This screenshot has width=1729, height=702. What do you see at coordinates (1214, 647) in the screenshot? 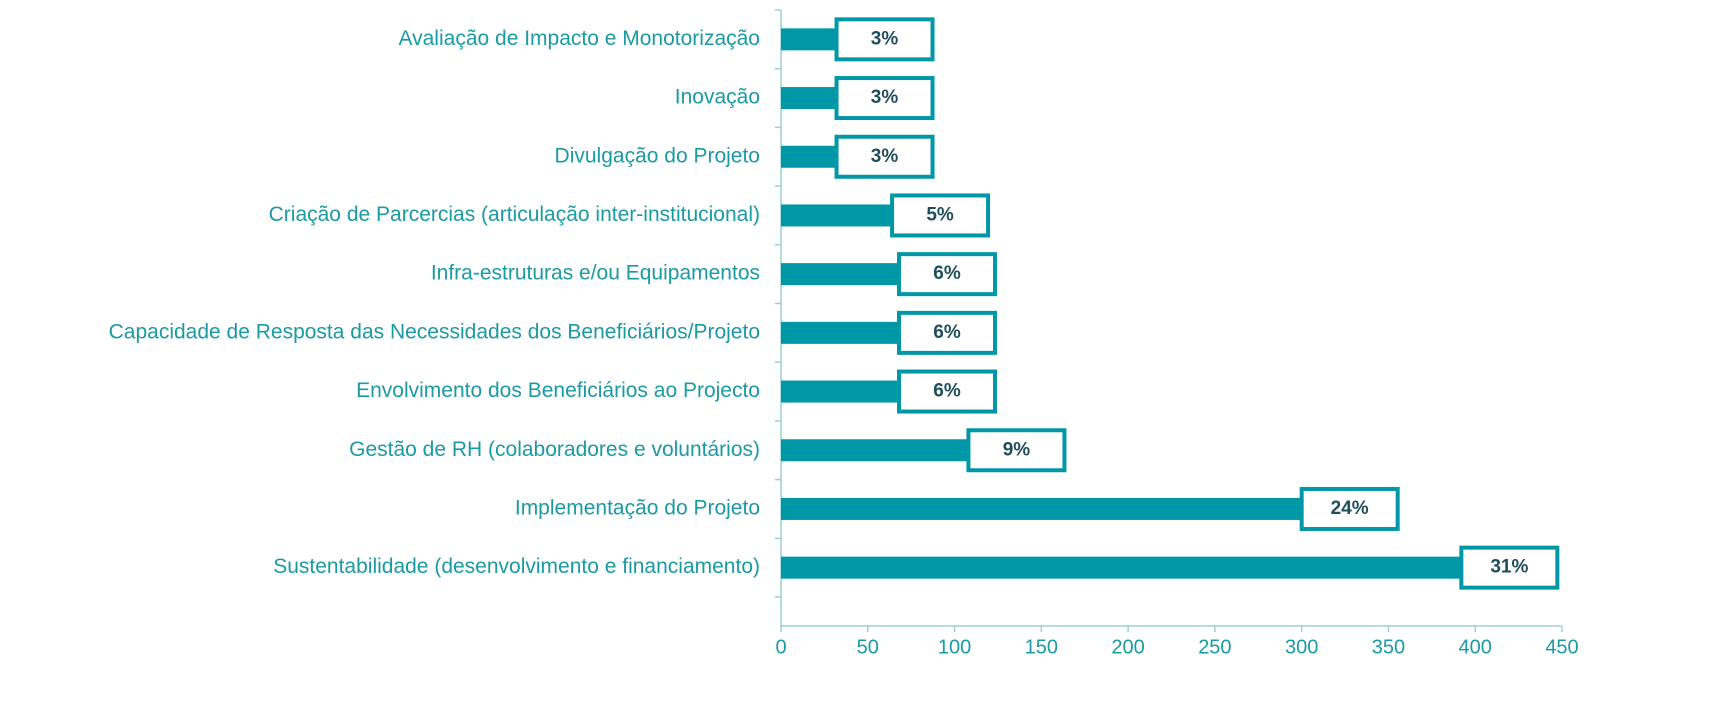
I see `x-tick-label: 250` at bounding box center [1214, 647].